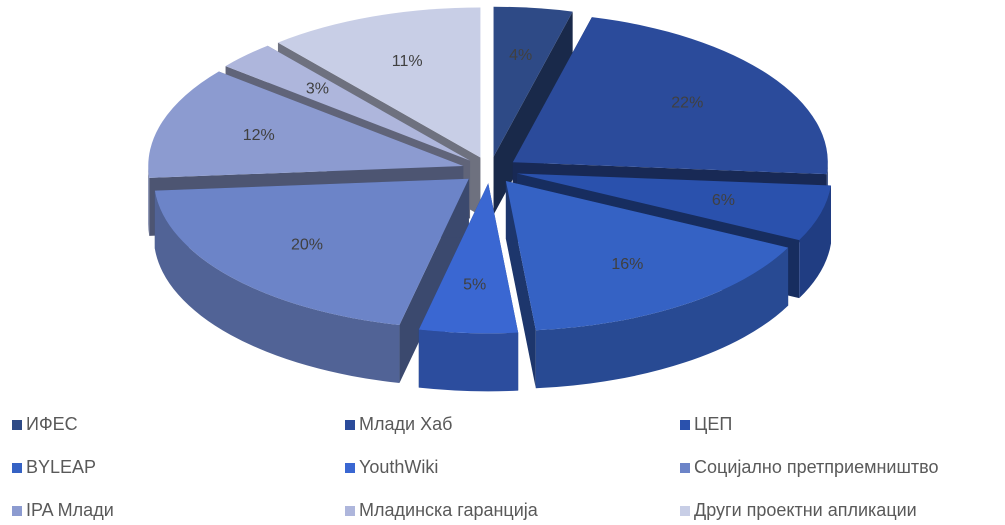 This screenshot has width=1005, height=525. I want to click on data-label: 6%, so click(723, 200).